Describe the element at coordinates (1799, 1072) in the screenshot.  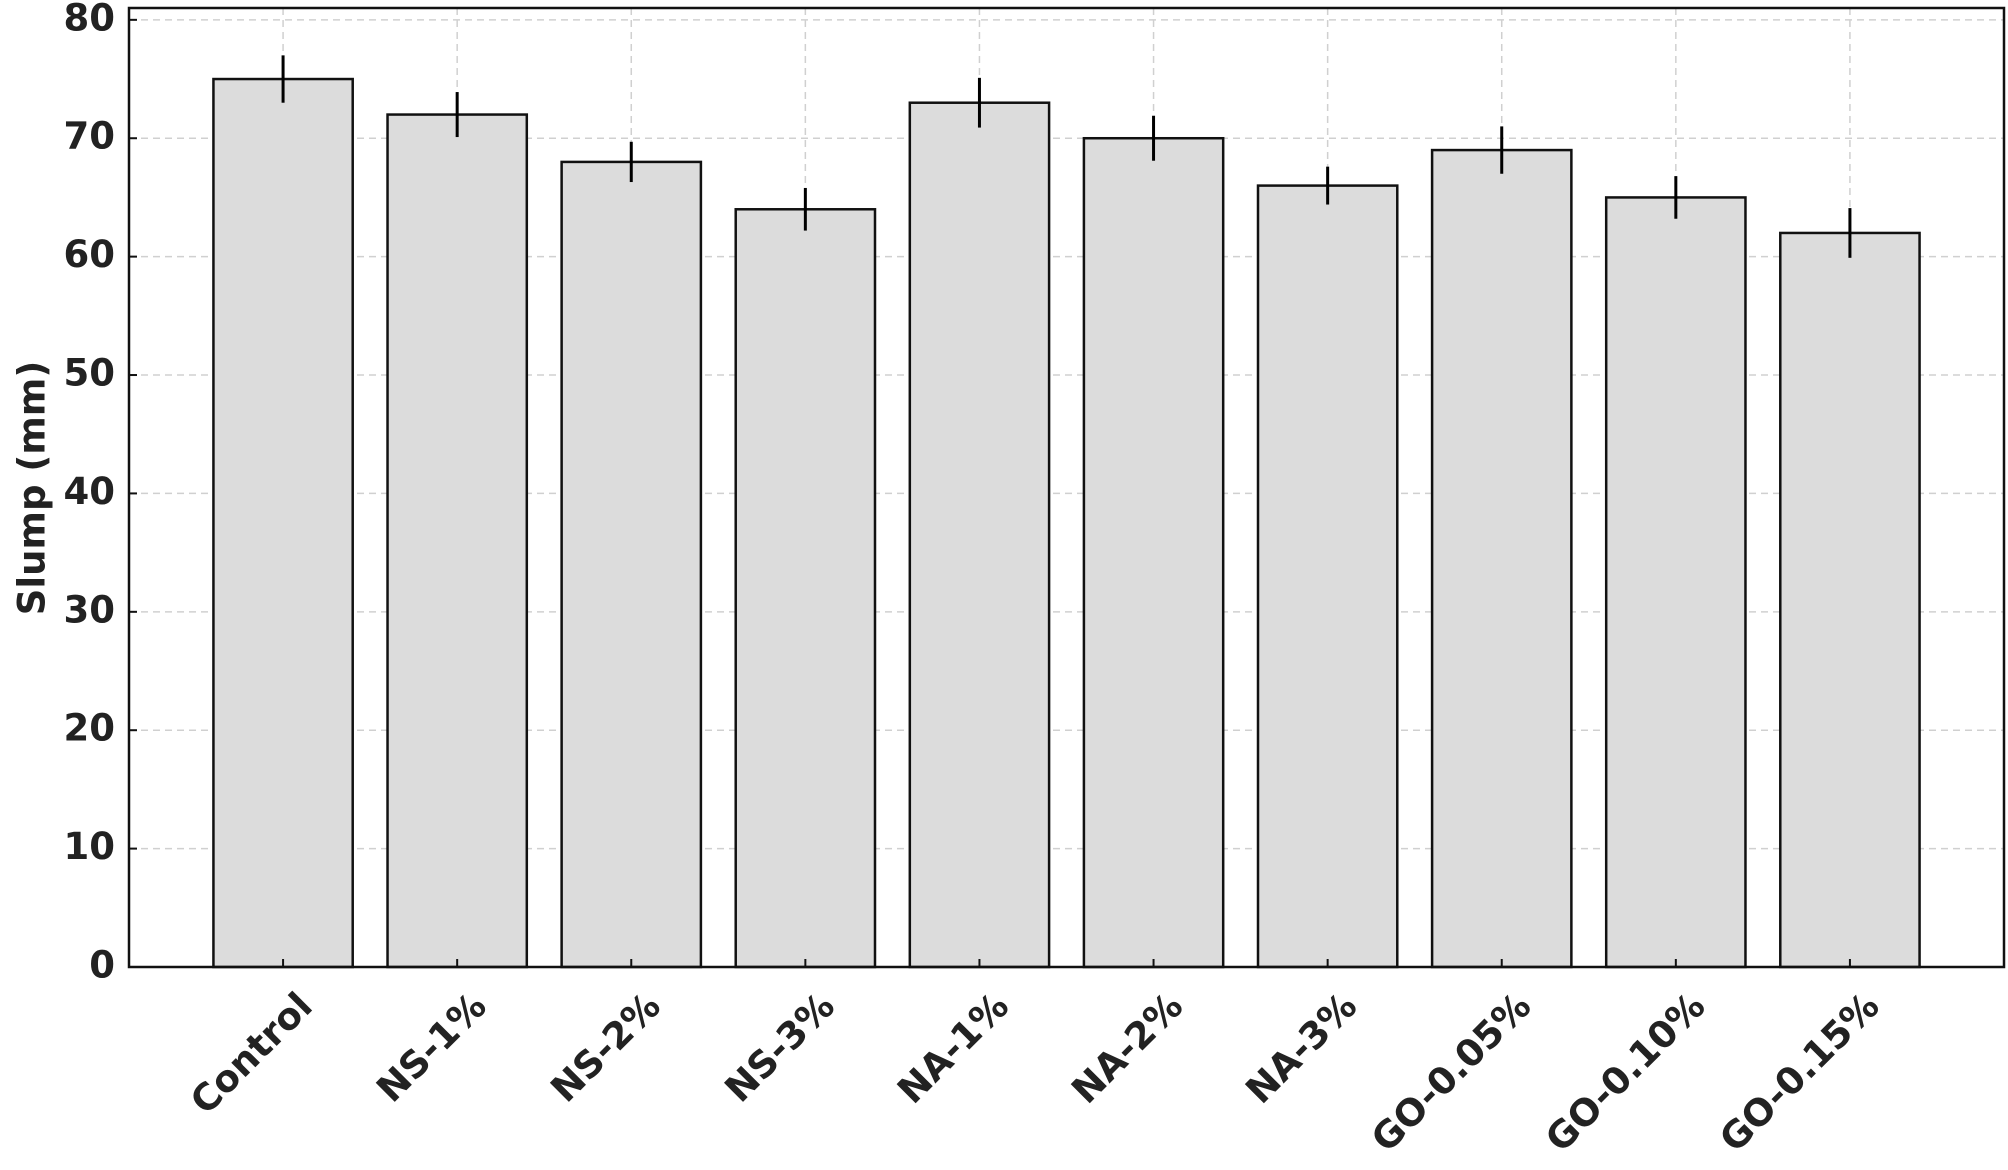
I see `x-tick-label: GO-0.15%` at that location.